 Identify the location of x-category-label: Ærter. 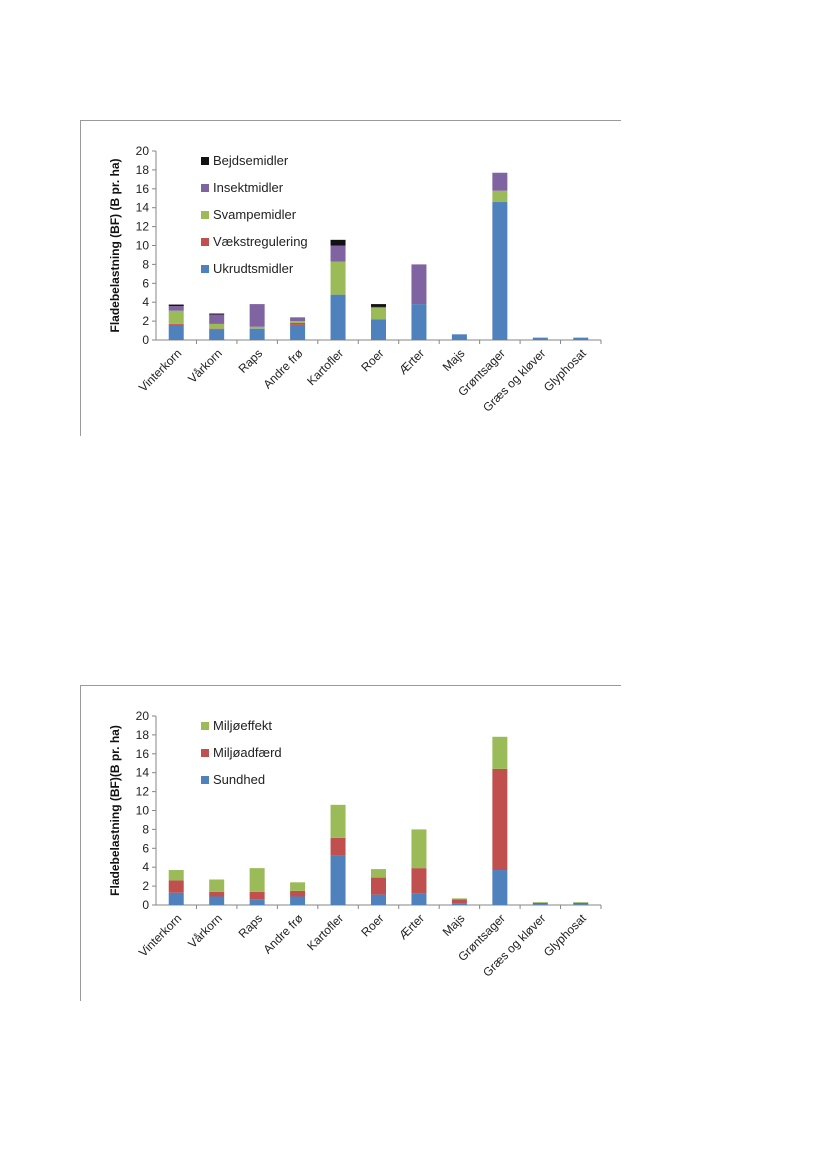
(411, 926).